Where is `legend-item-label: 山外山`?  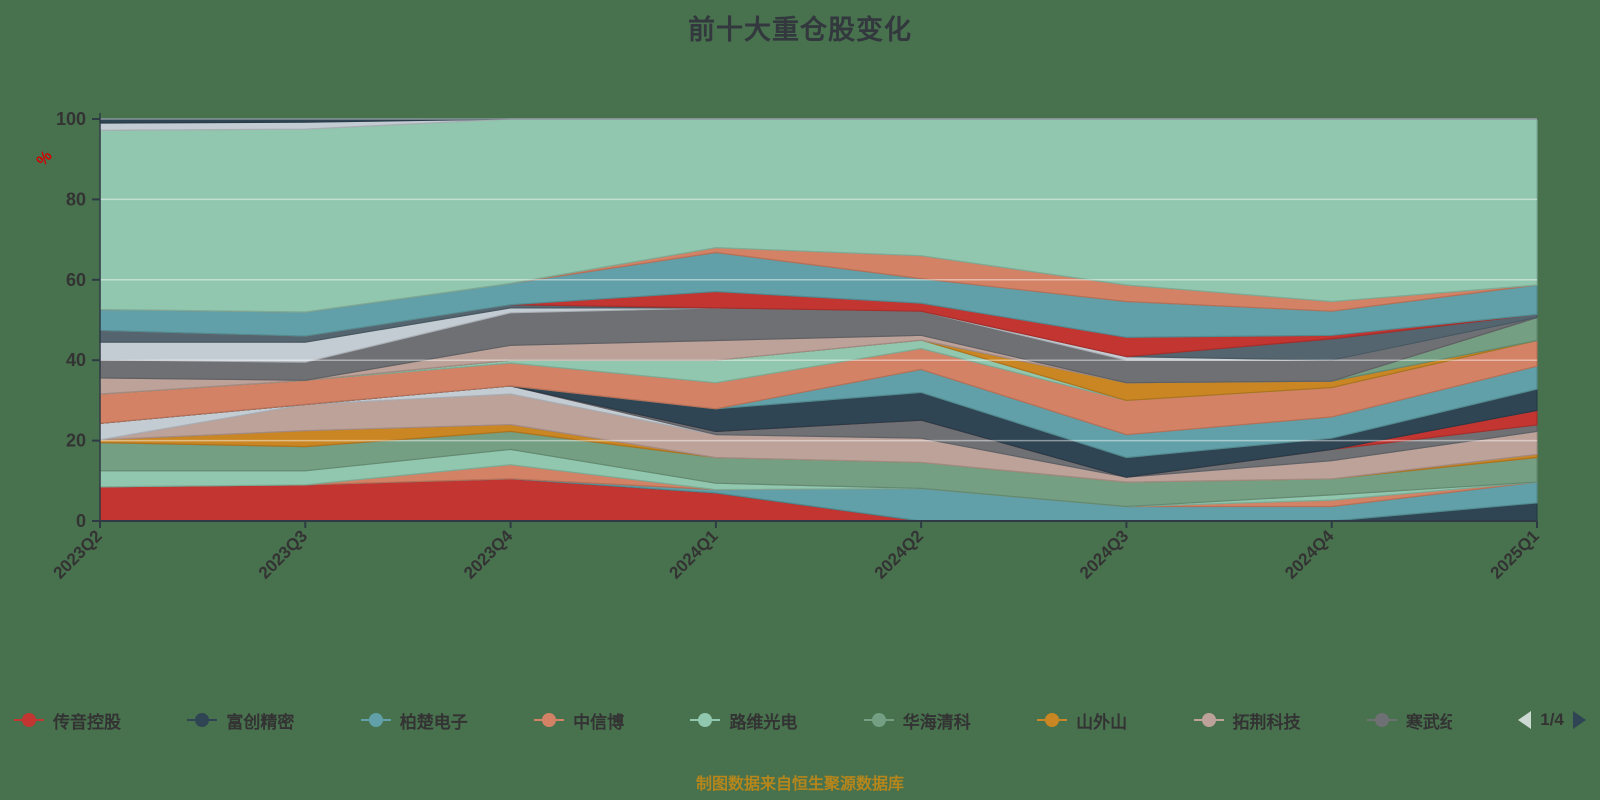
legend-item-label: 山外山 is located at coordinates (1102, 722).